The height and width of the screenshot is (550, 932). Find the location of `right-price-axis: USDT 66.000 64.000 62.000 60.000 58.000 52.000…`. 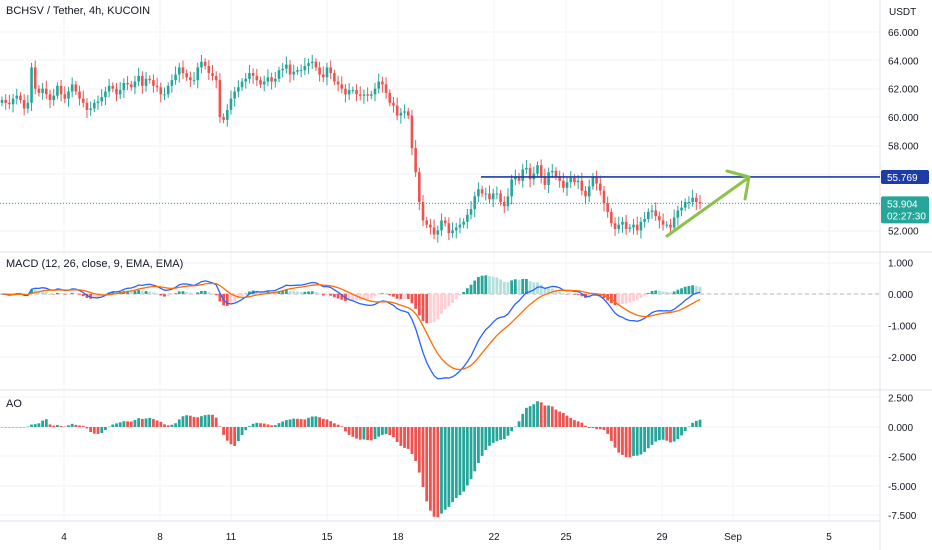

right-price-axis: USDT 66.000 64.000 62.000 60.000 58.000 52.000… is located at coordinates (905, 264).